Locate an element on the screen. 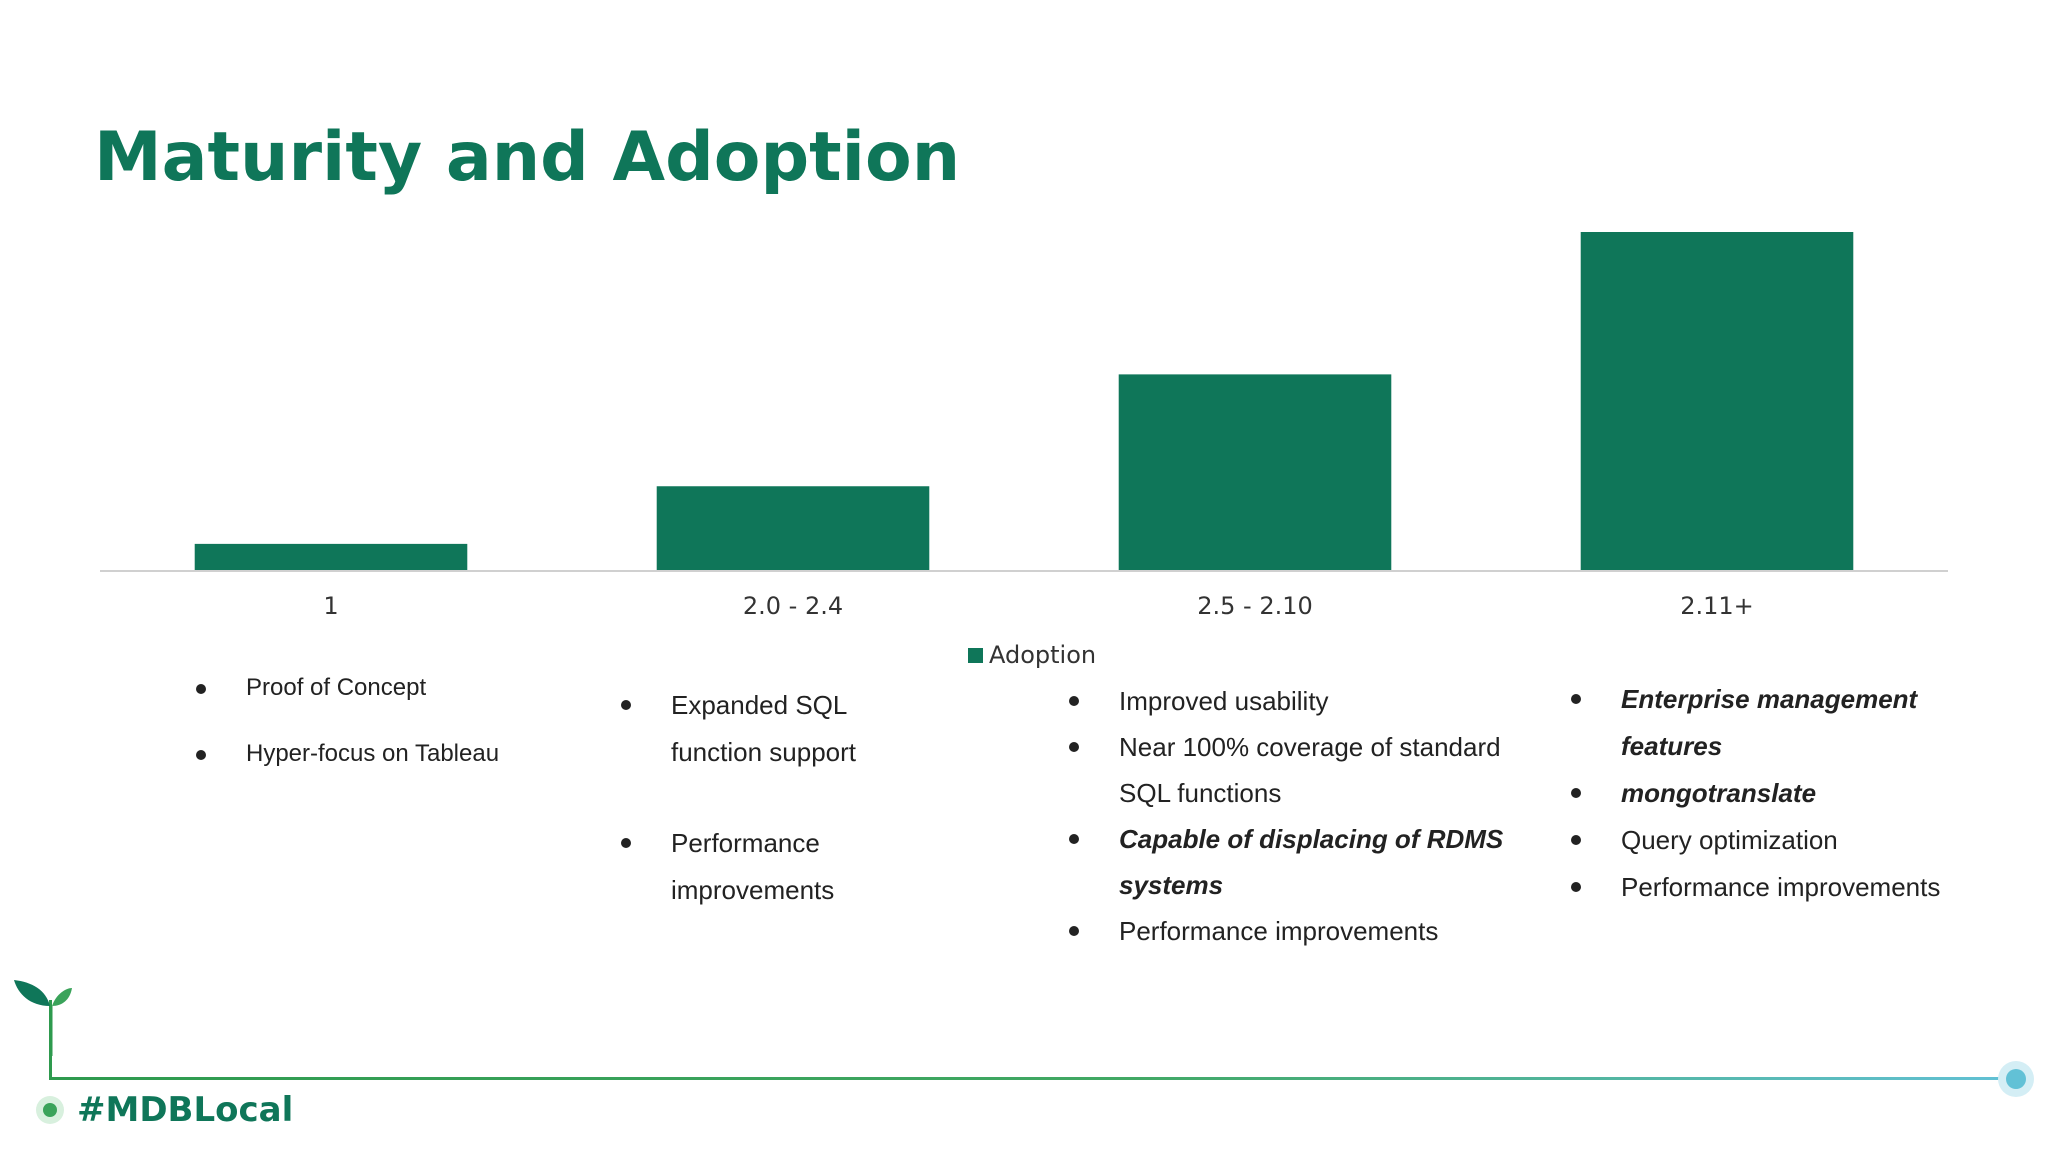 The width and height of the screenshot is (2048, 1152). note-item: Hyper-focus on Tableau is located at coordinates (376, 754).